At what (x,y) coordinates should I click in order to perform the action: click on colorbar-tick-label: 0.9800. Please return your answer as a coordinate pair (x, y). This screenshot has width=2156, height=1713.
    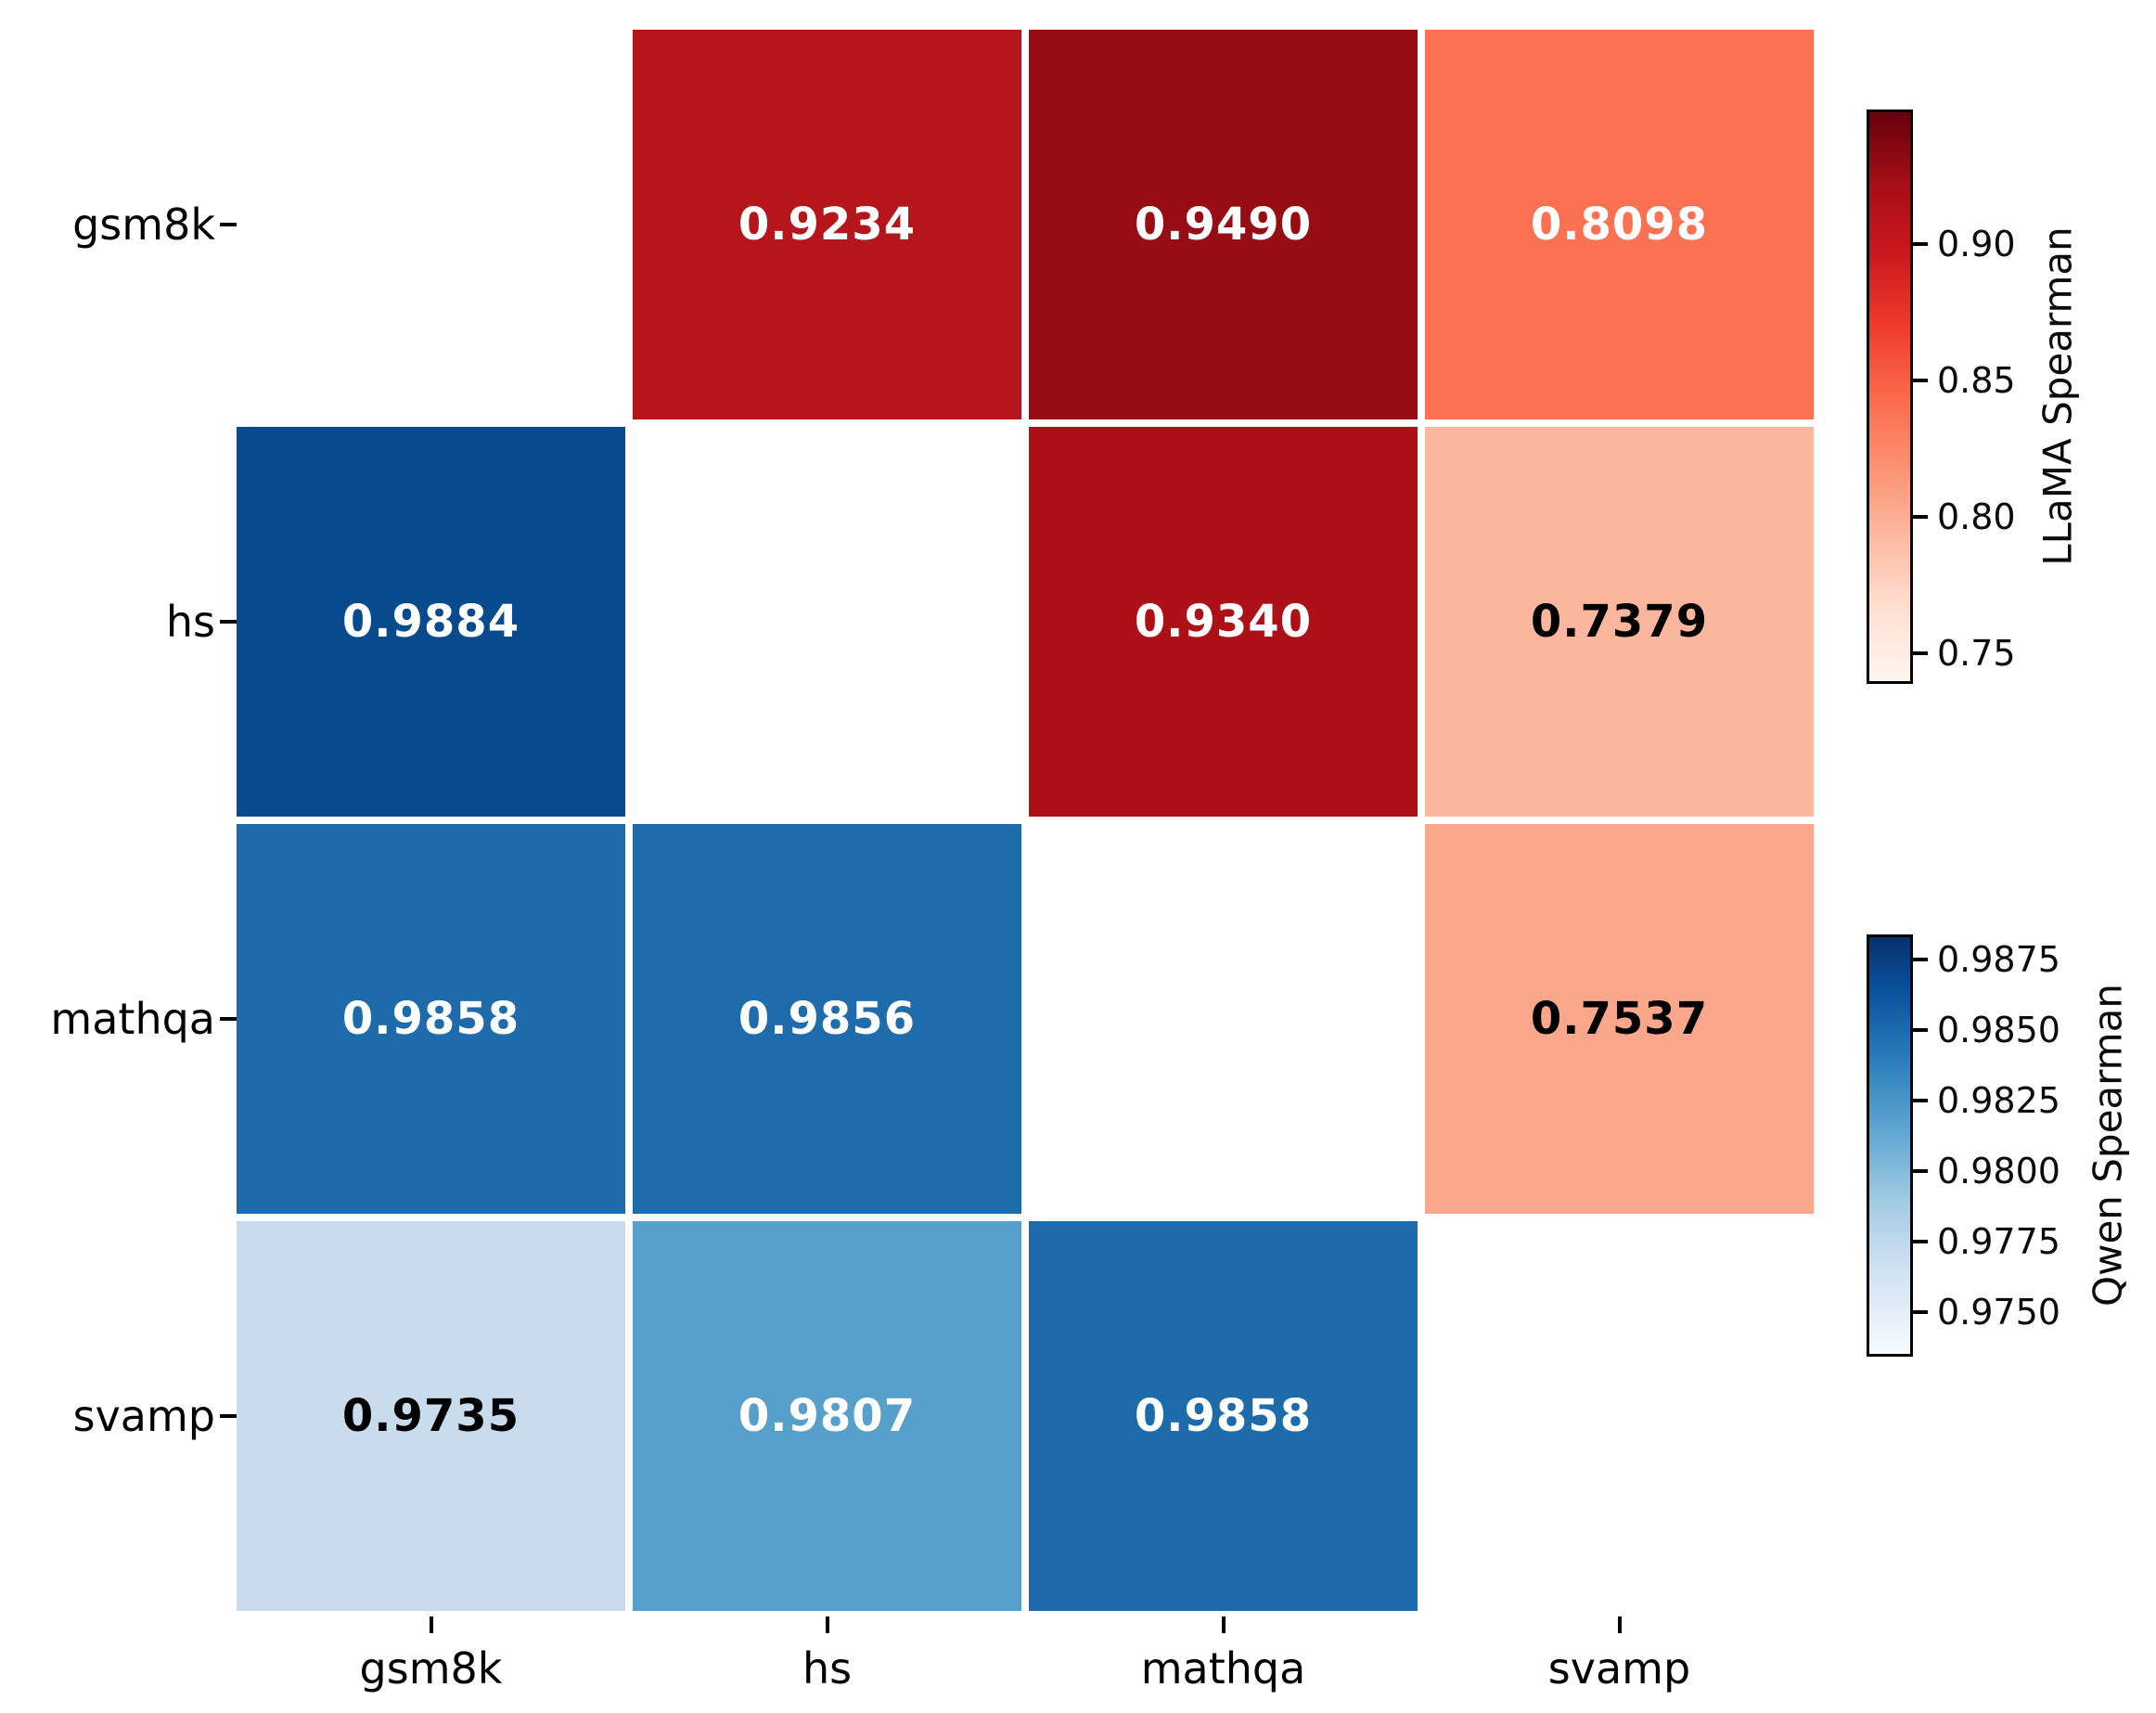
    Looking at the image, I should click on (1999, 1170).